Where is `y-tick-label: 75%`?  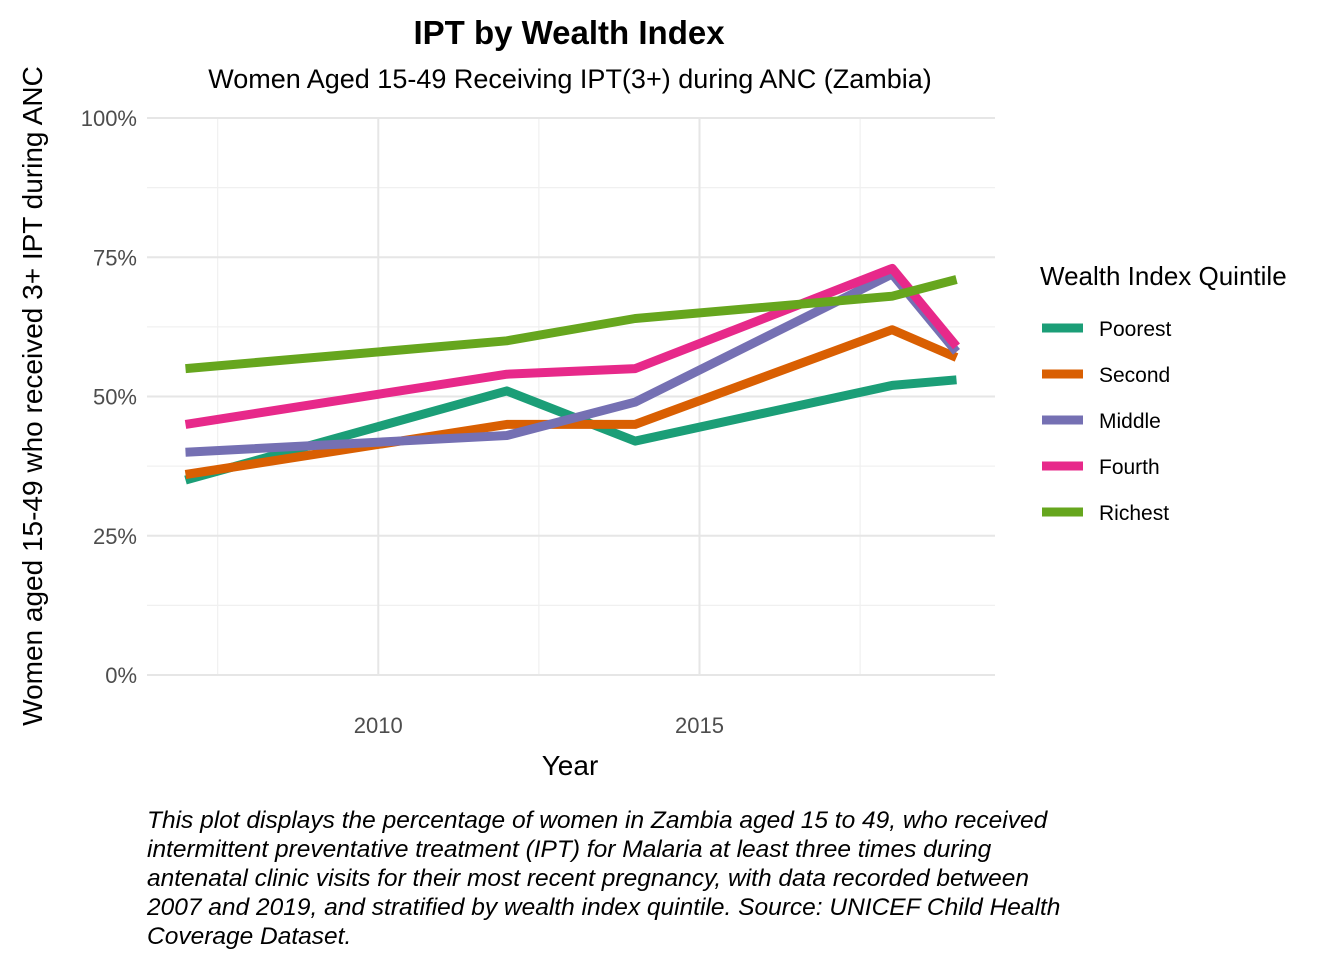
y-tick-label: 75% is located at coordinates (115, 257).